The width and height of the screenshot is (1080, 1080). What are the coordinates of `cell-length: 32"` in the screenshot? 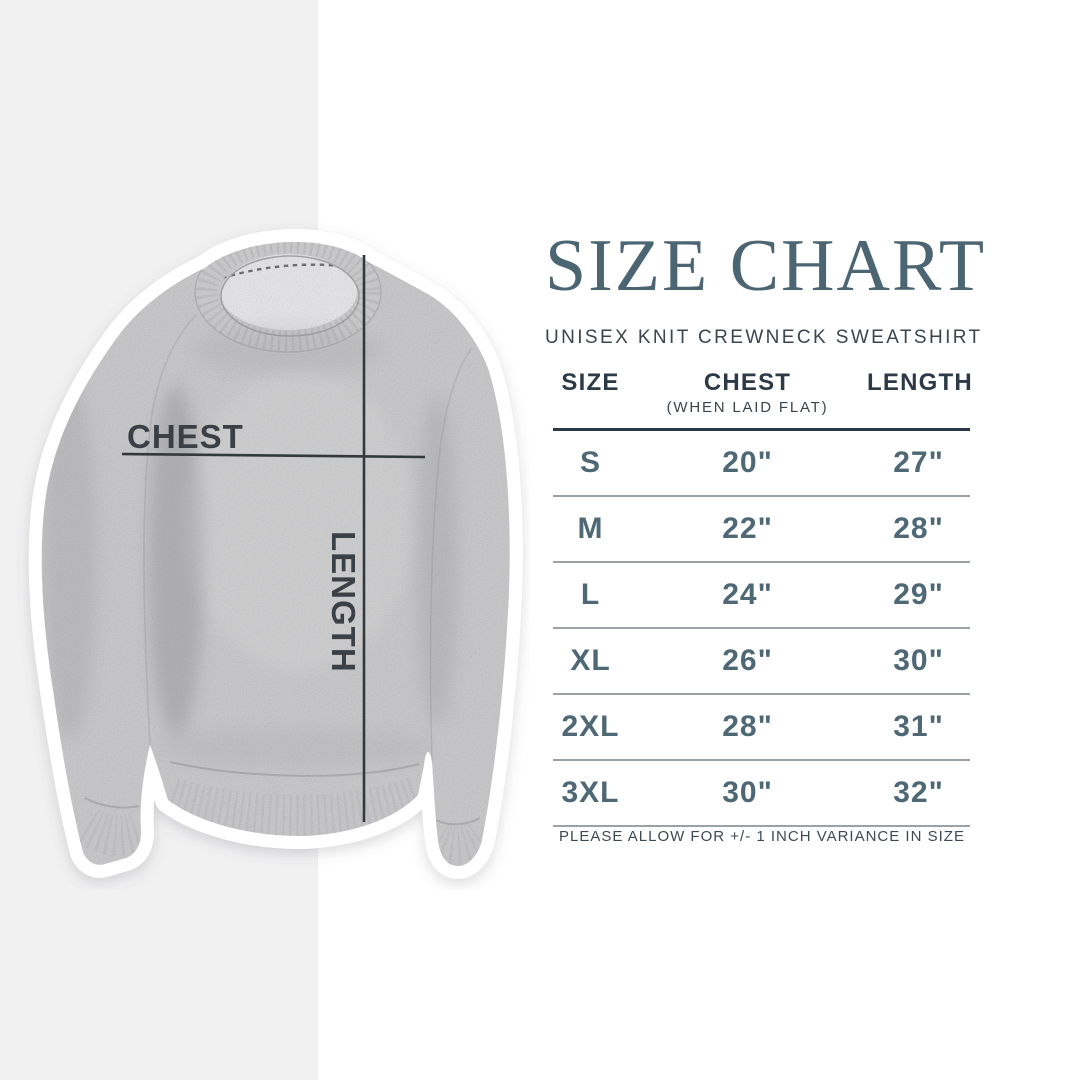 It's located at (918, 792).